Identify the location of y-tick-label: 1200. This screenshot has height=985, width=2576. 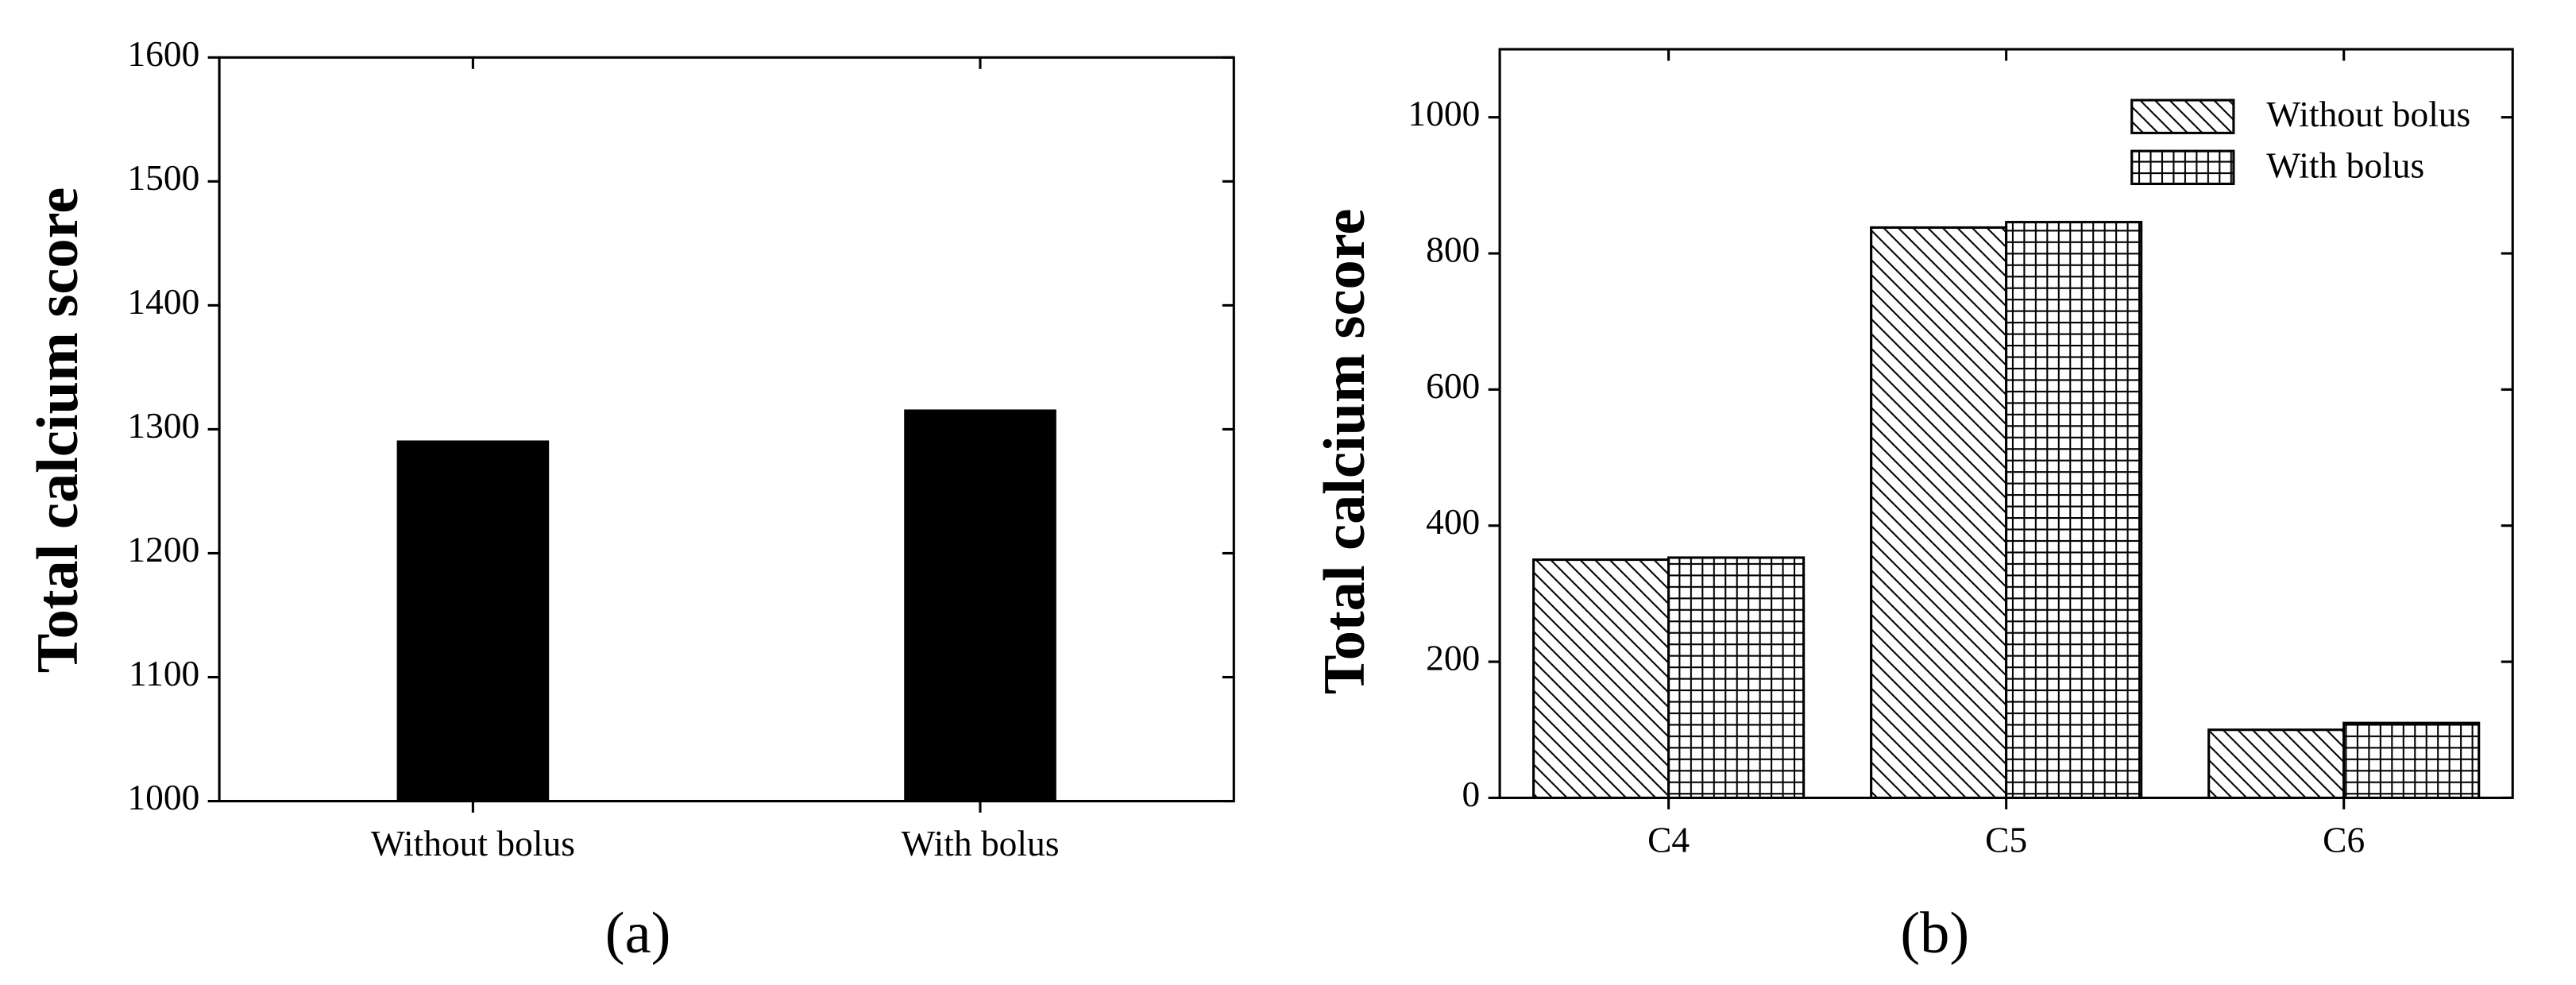
(163, 549).